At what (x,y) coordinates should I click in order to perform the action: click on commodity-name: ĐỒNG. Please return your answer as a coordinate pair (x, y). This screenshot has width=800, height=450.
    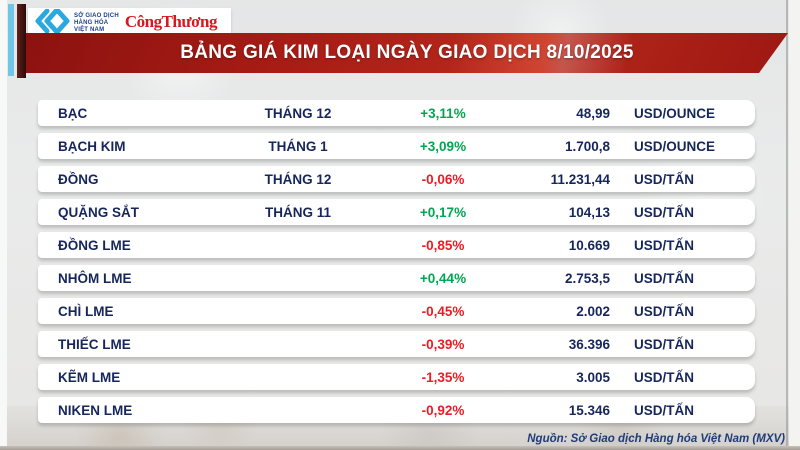
    Looking at the image, I should click on (78, 179).